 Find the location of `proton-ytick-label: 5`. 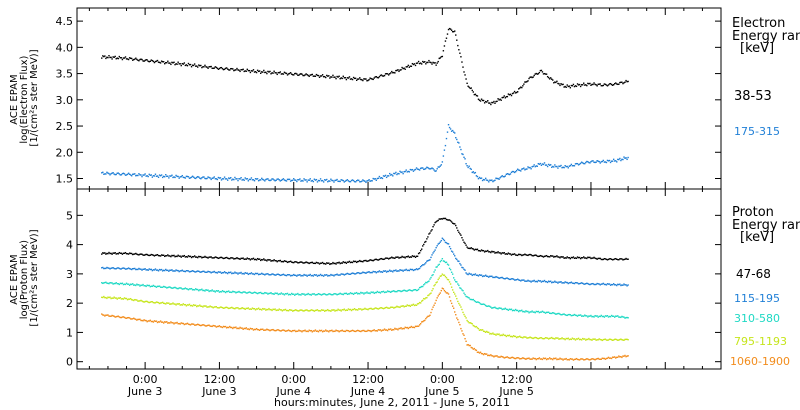

proton-ytick-label: 5 is located at coordinates (69, 215).